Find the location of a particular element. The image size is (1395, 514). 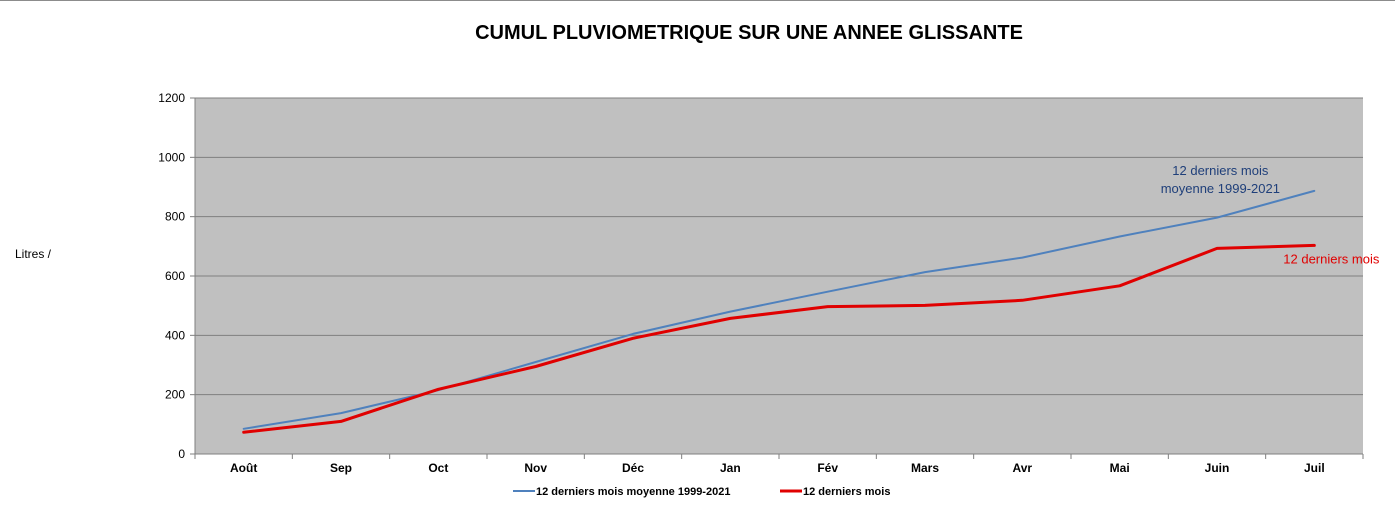

y-tick-label: 0 is located at coordinates (181, 454).